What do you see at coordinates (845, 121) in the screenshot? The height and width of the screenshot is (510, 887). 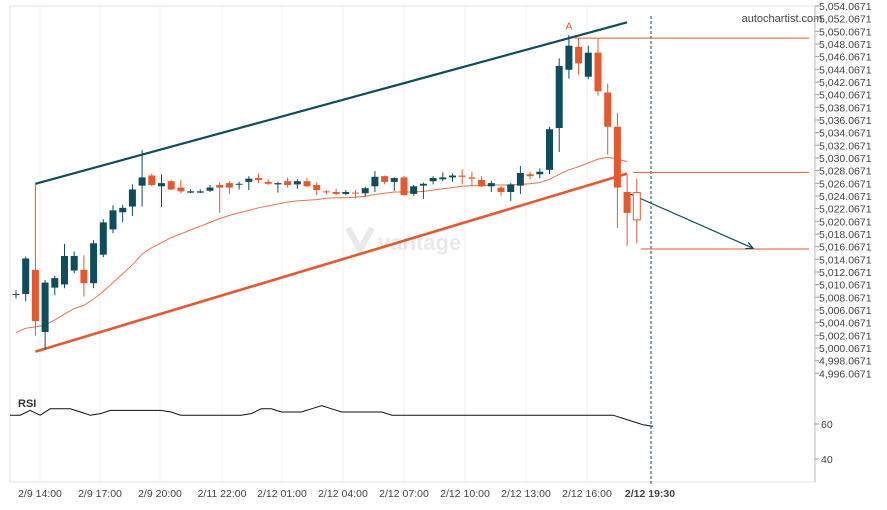 I see `price-tick-label: 5,036.0671` at bounding box center [845, 121].